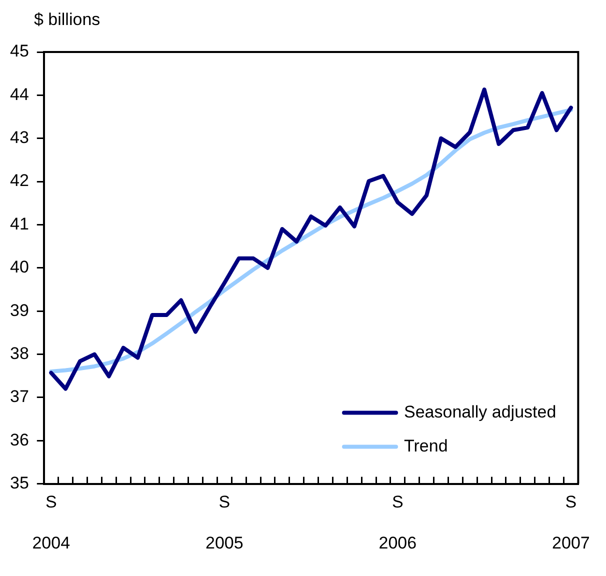  What do you see at coordinates (19, 396) in the screenshot?
I see `y-tick-label: 37` at bounding box center [19, 396].